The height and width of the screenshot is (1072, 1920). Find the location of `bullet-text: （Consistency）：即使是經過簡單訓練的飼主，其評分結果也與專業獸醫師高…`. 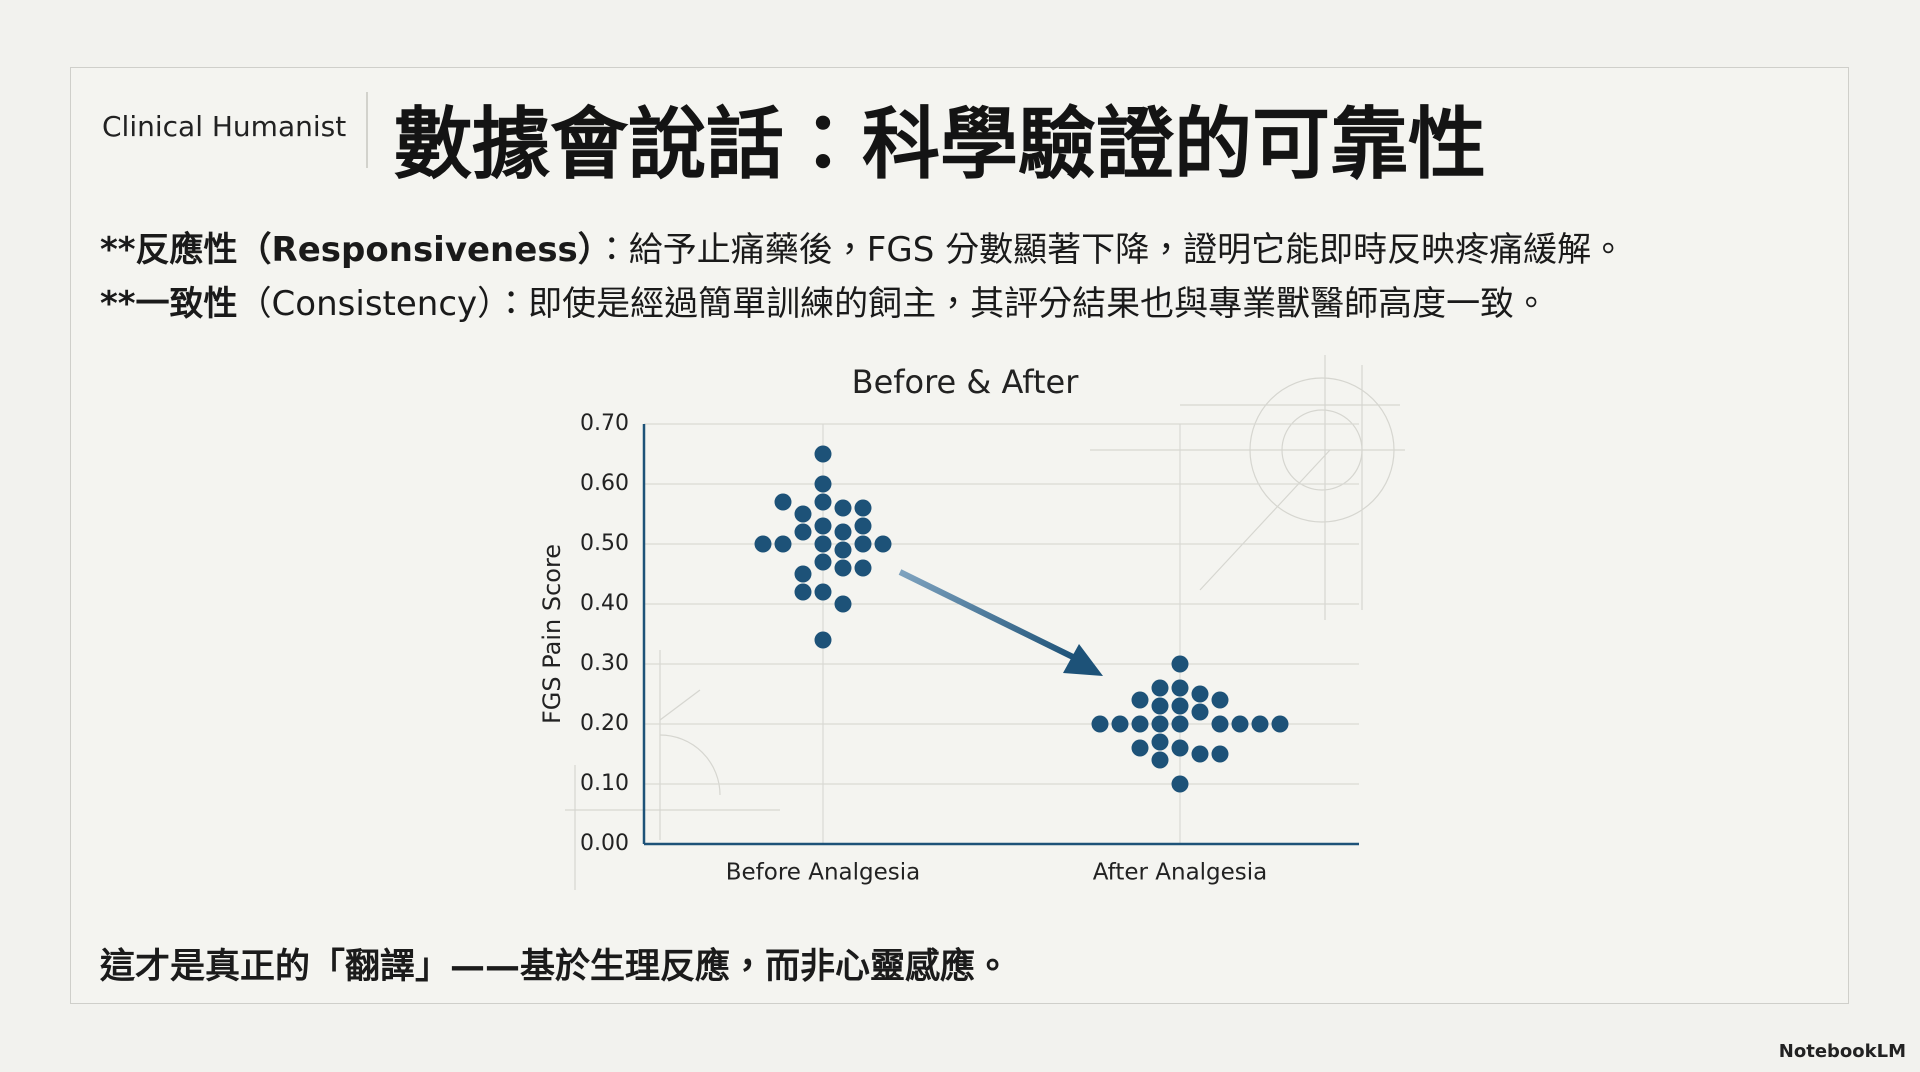

bullet-text: （Consistency）：即使是經過簡單訓練的飼主，其評分結果也與專業獸醫師高… is located at coordinates (893, 304).